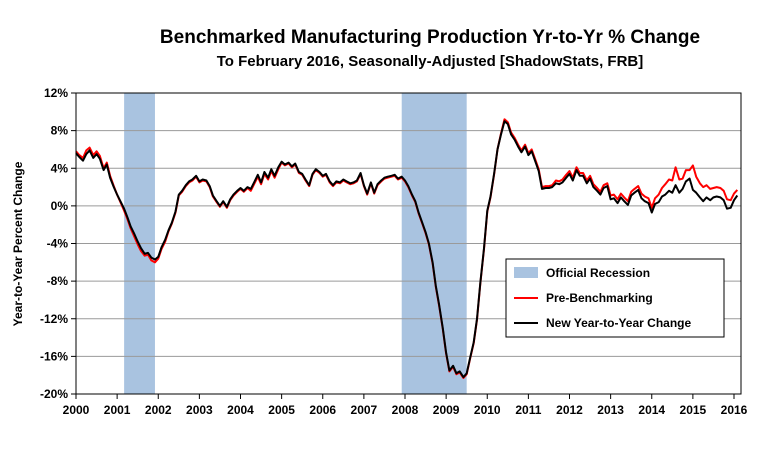  I want to click on x-tick-label: 2007, so click(364, 410).